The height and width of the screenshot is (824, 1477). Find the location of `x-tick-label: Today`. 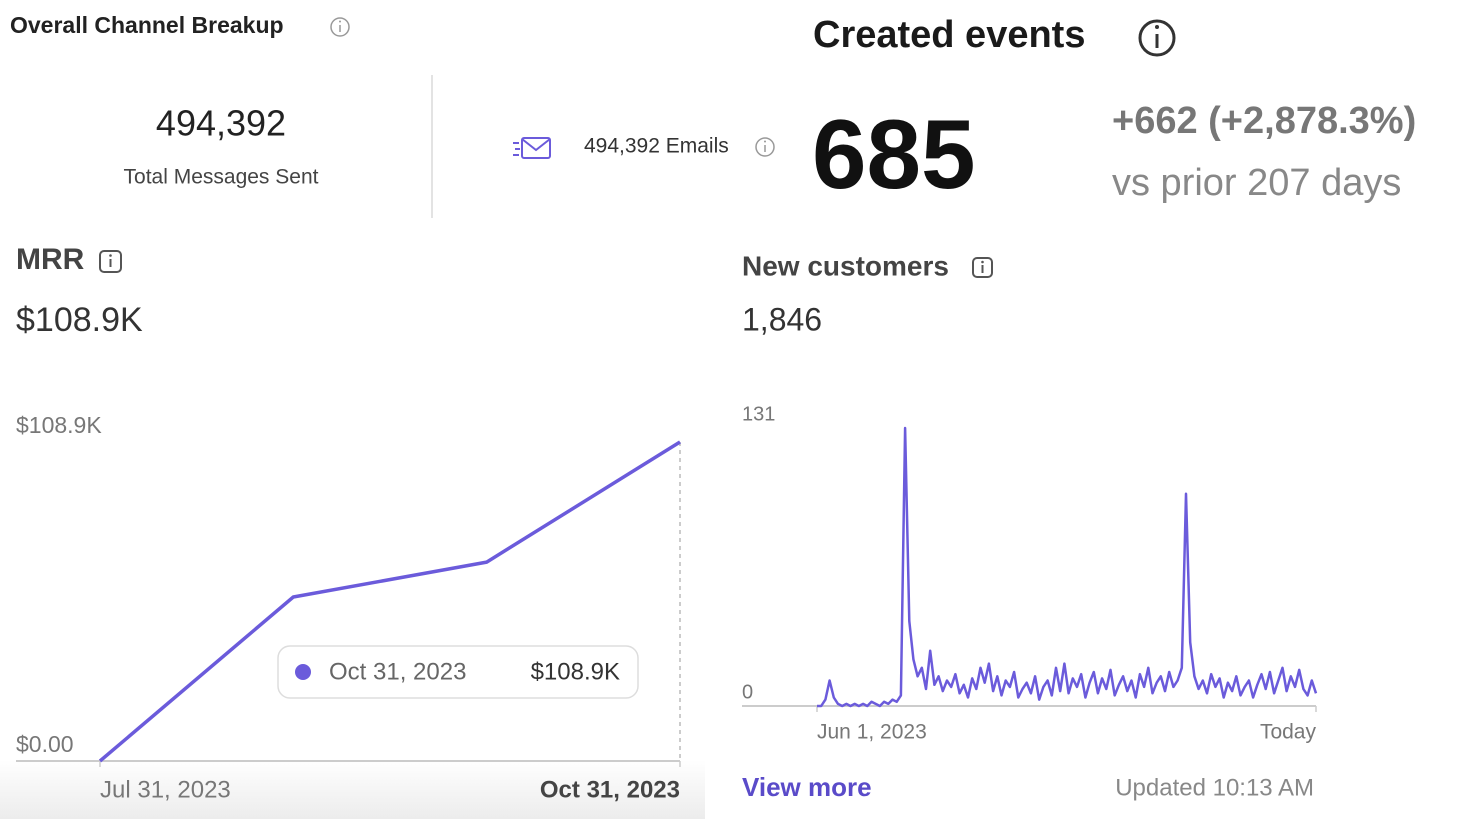

x-tick-label: Today is located at coordinates (1288, 732).